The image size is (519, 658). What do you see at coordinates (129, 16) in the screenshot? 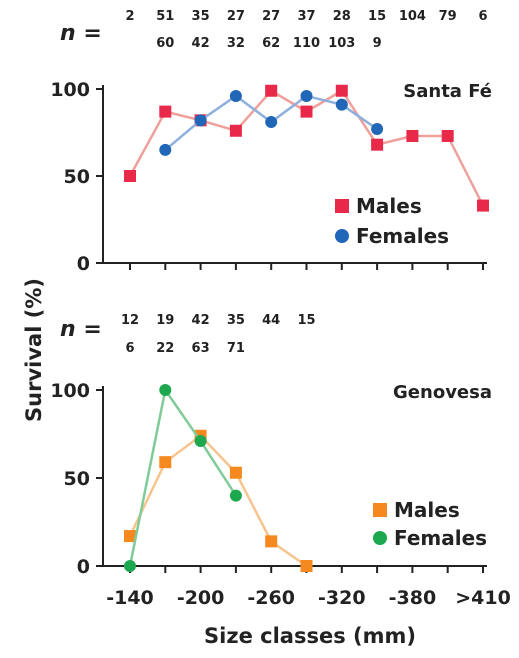
I see `n-male-label: 2` at bounding box center [129, 16].